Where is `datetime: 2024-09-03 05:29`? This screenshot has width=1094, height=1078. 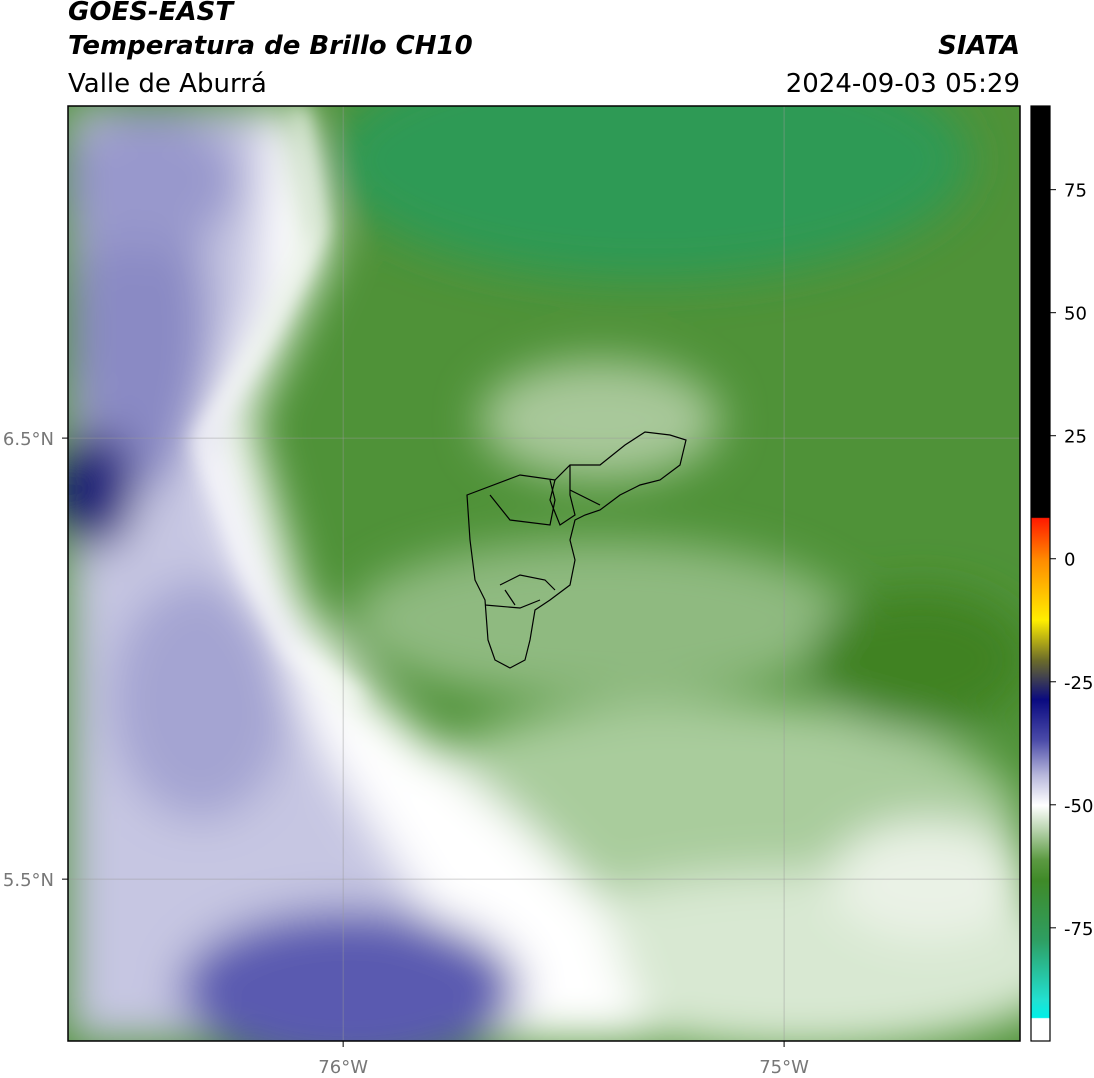 datetime: 2024-09-03 05:29 is located at coordinates (903, 84).